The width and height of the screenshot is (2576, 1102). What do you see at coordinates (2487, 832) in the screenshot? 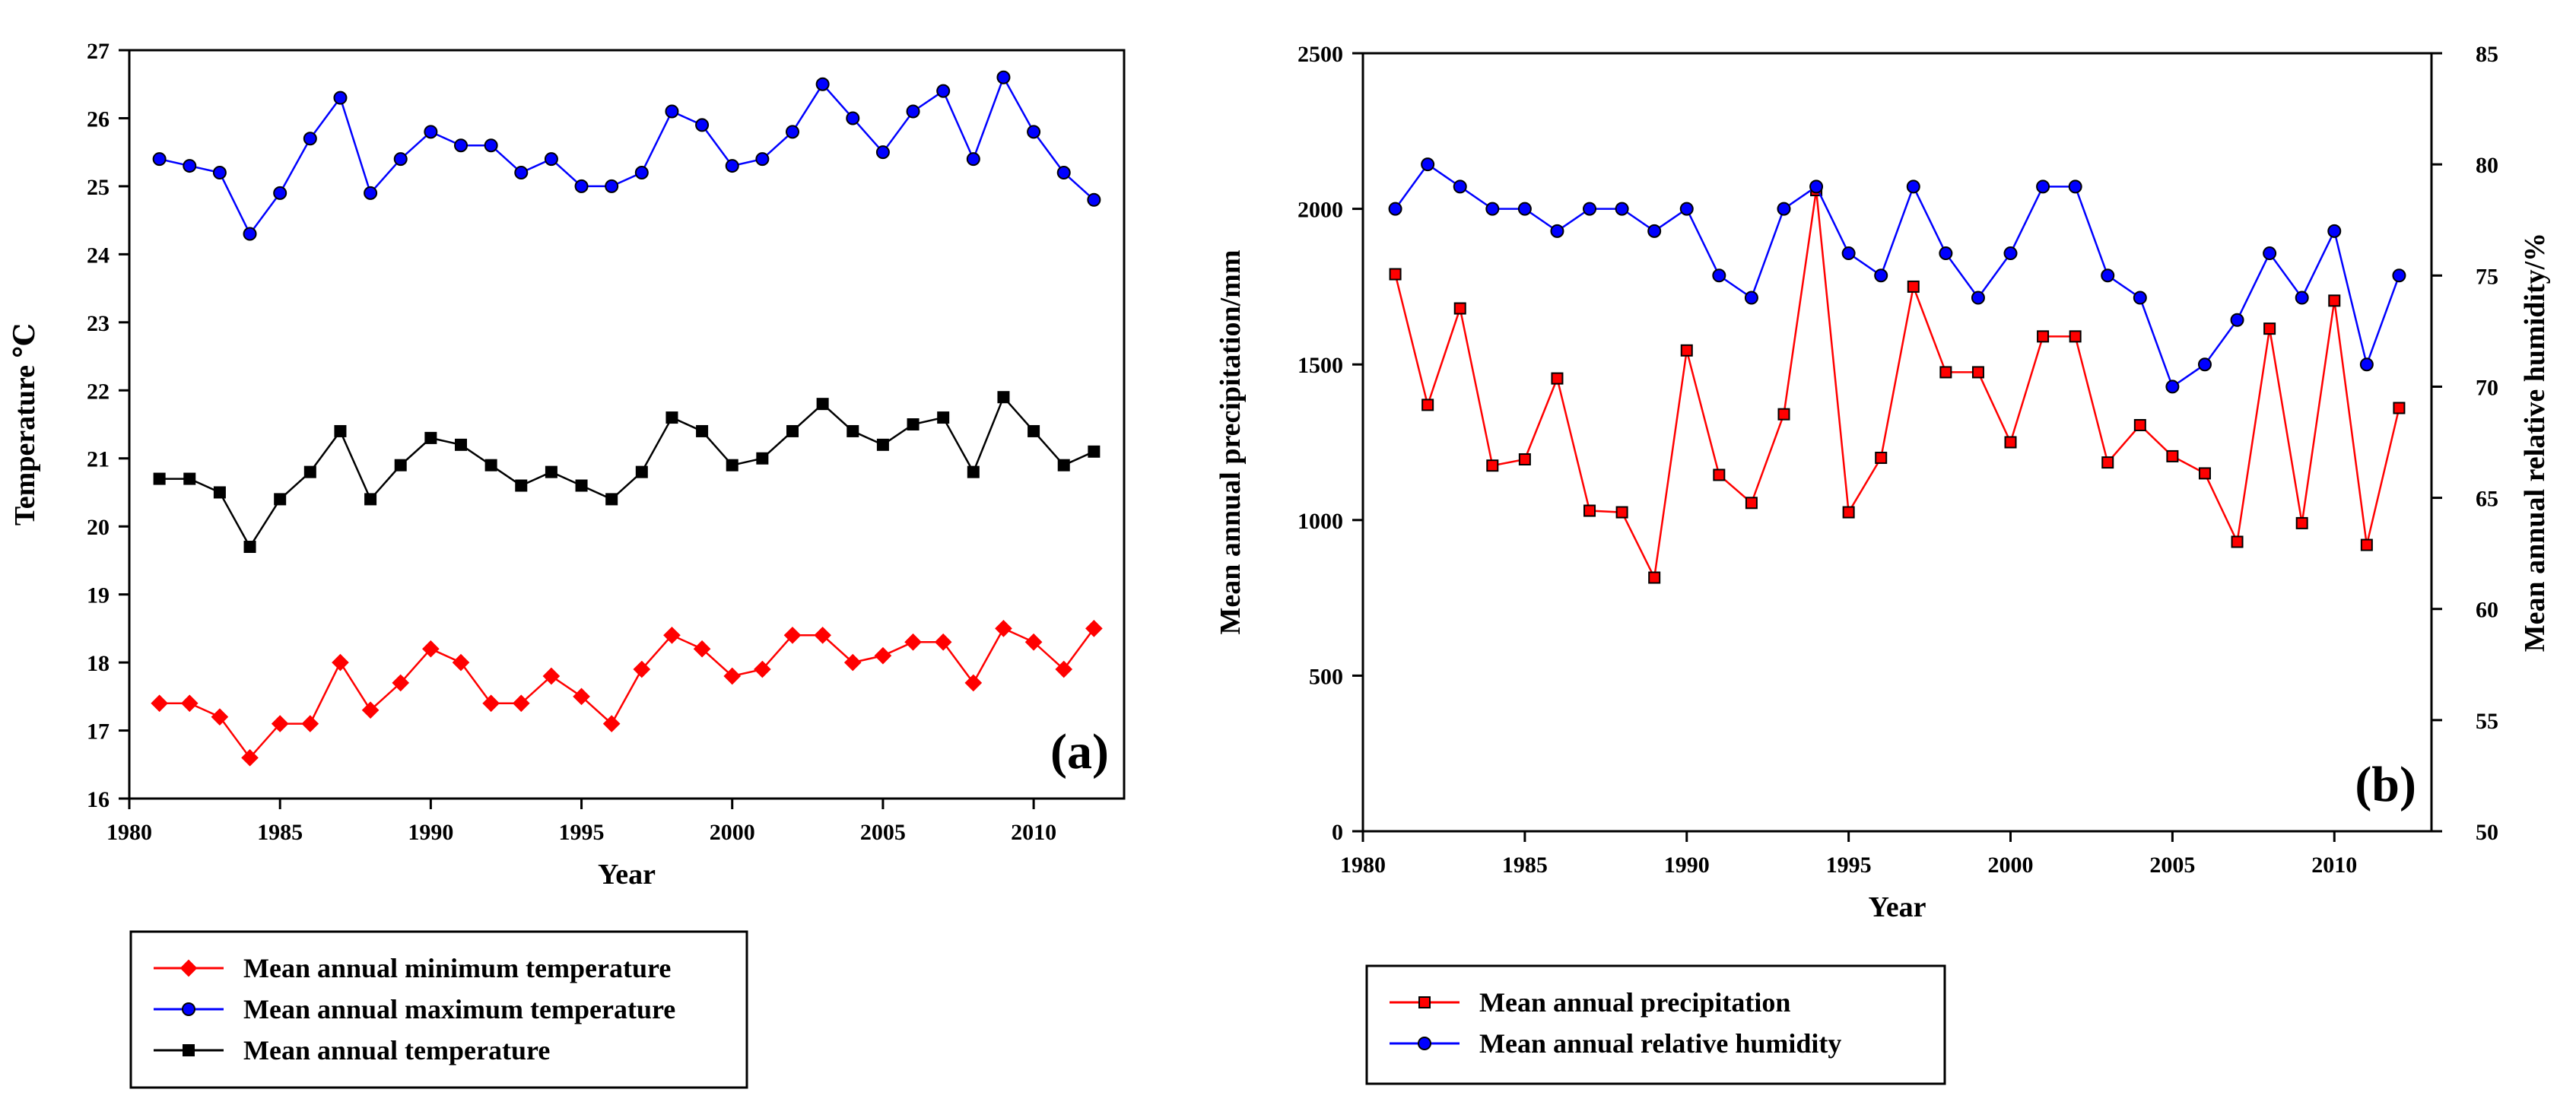
I see `y-right-tick-label: 50` at bounding box center [2487, 832].